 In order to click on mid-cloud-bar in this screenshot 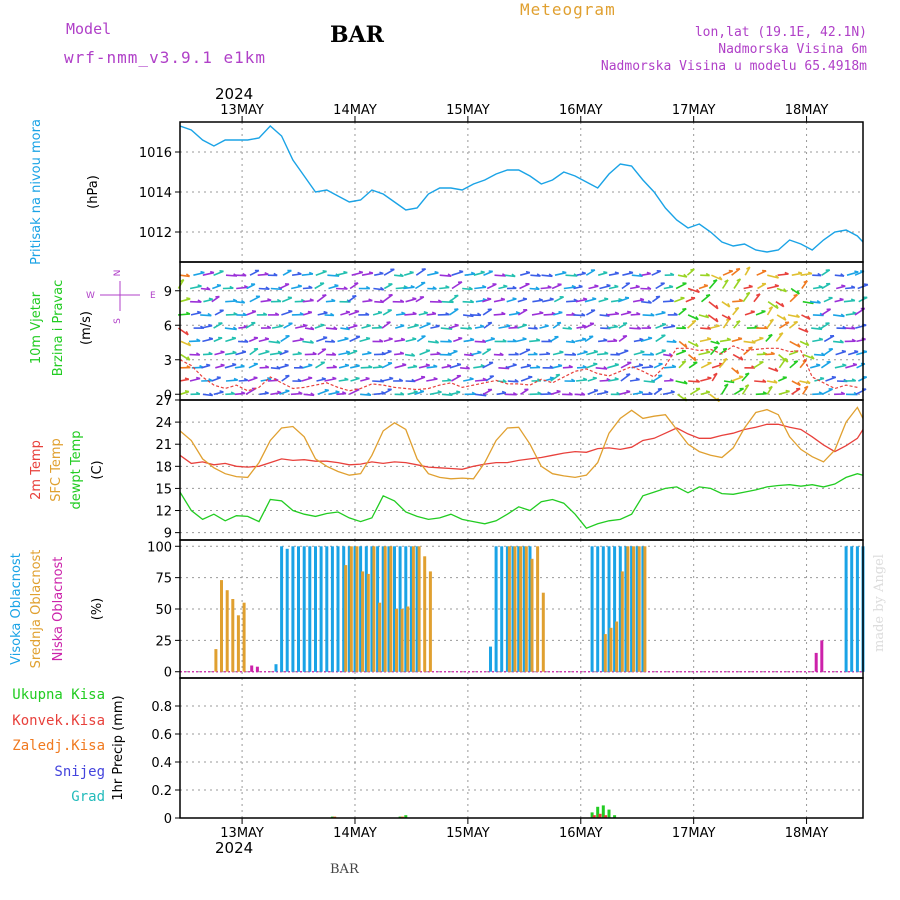, I will do `click(538, 609)`.